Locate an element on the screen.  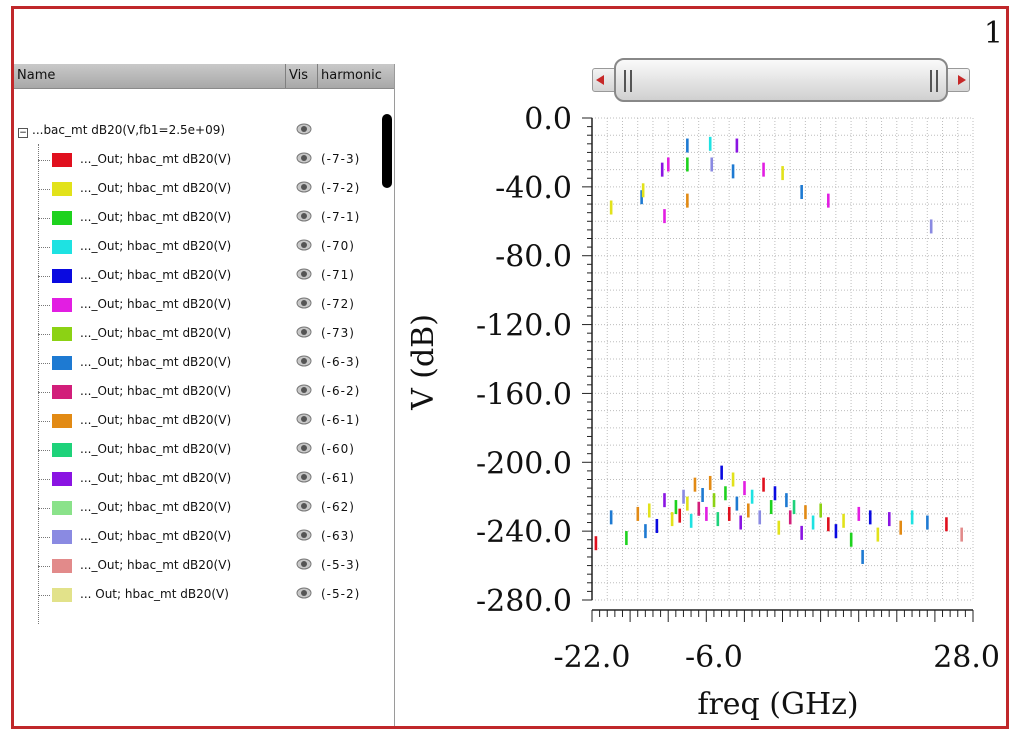
trace-row: ... Out; hbac_mt dB20(V) (-5-2) is located at coordinates (204, 594).